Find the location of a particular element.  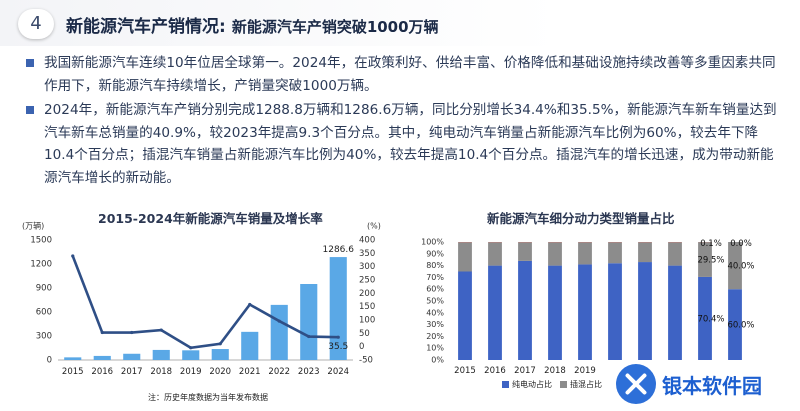

chart1-x-tick-label: 2016 is located at coordinates (102, 372).